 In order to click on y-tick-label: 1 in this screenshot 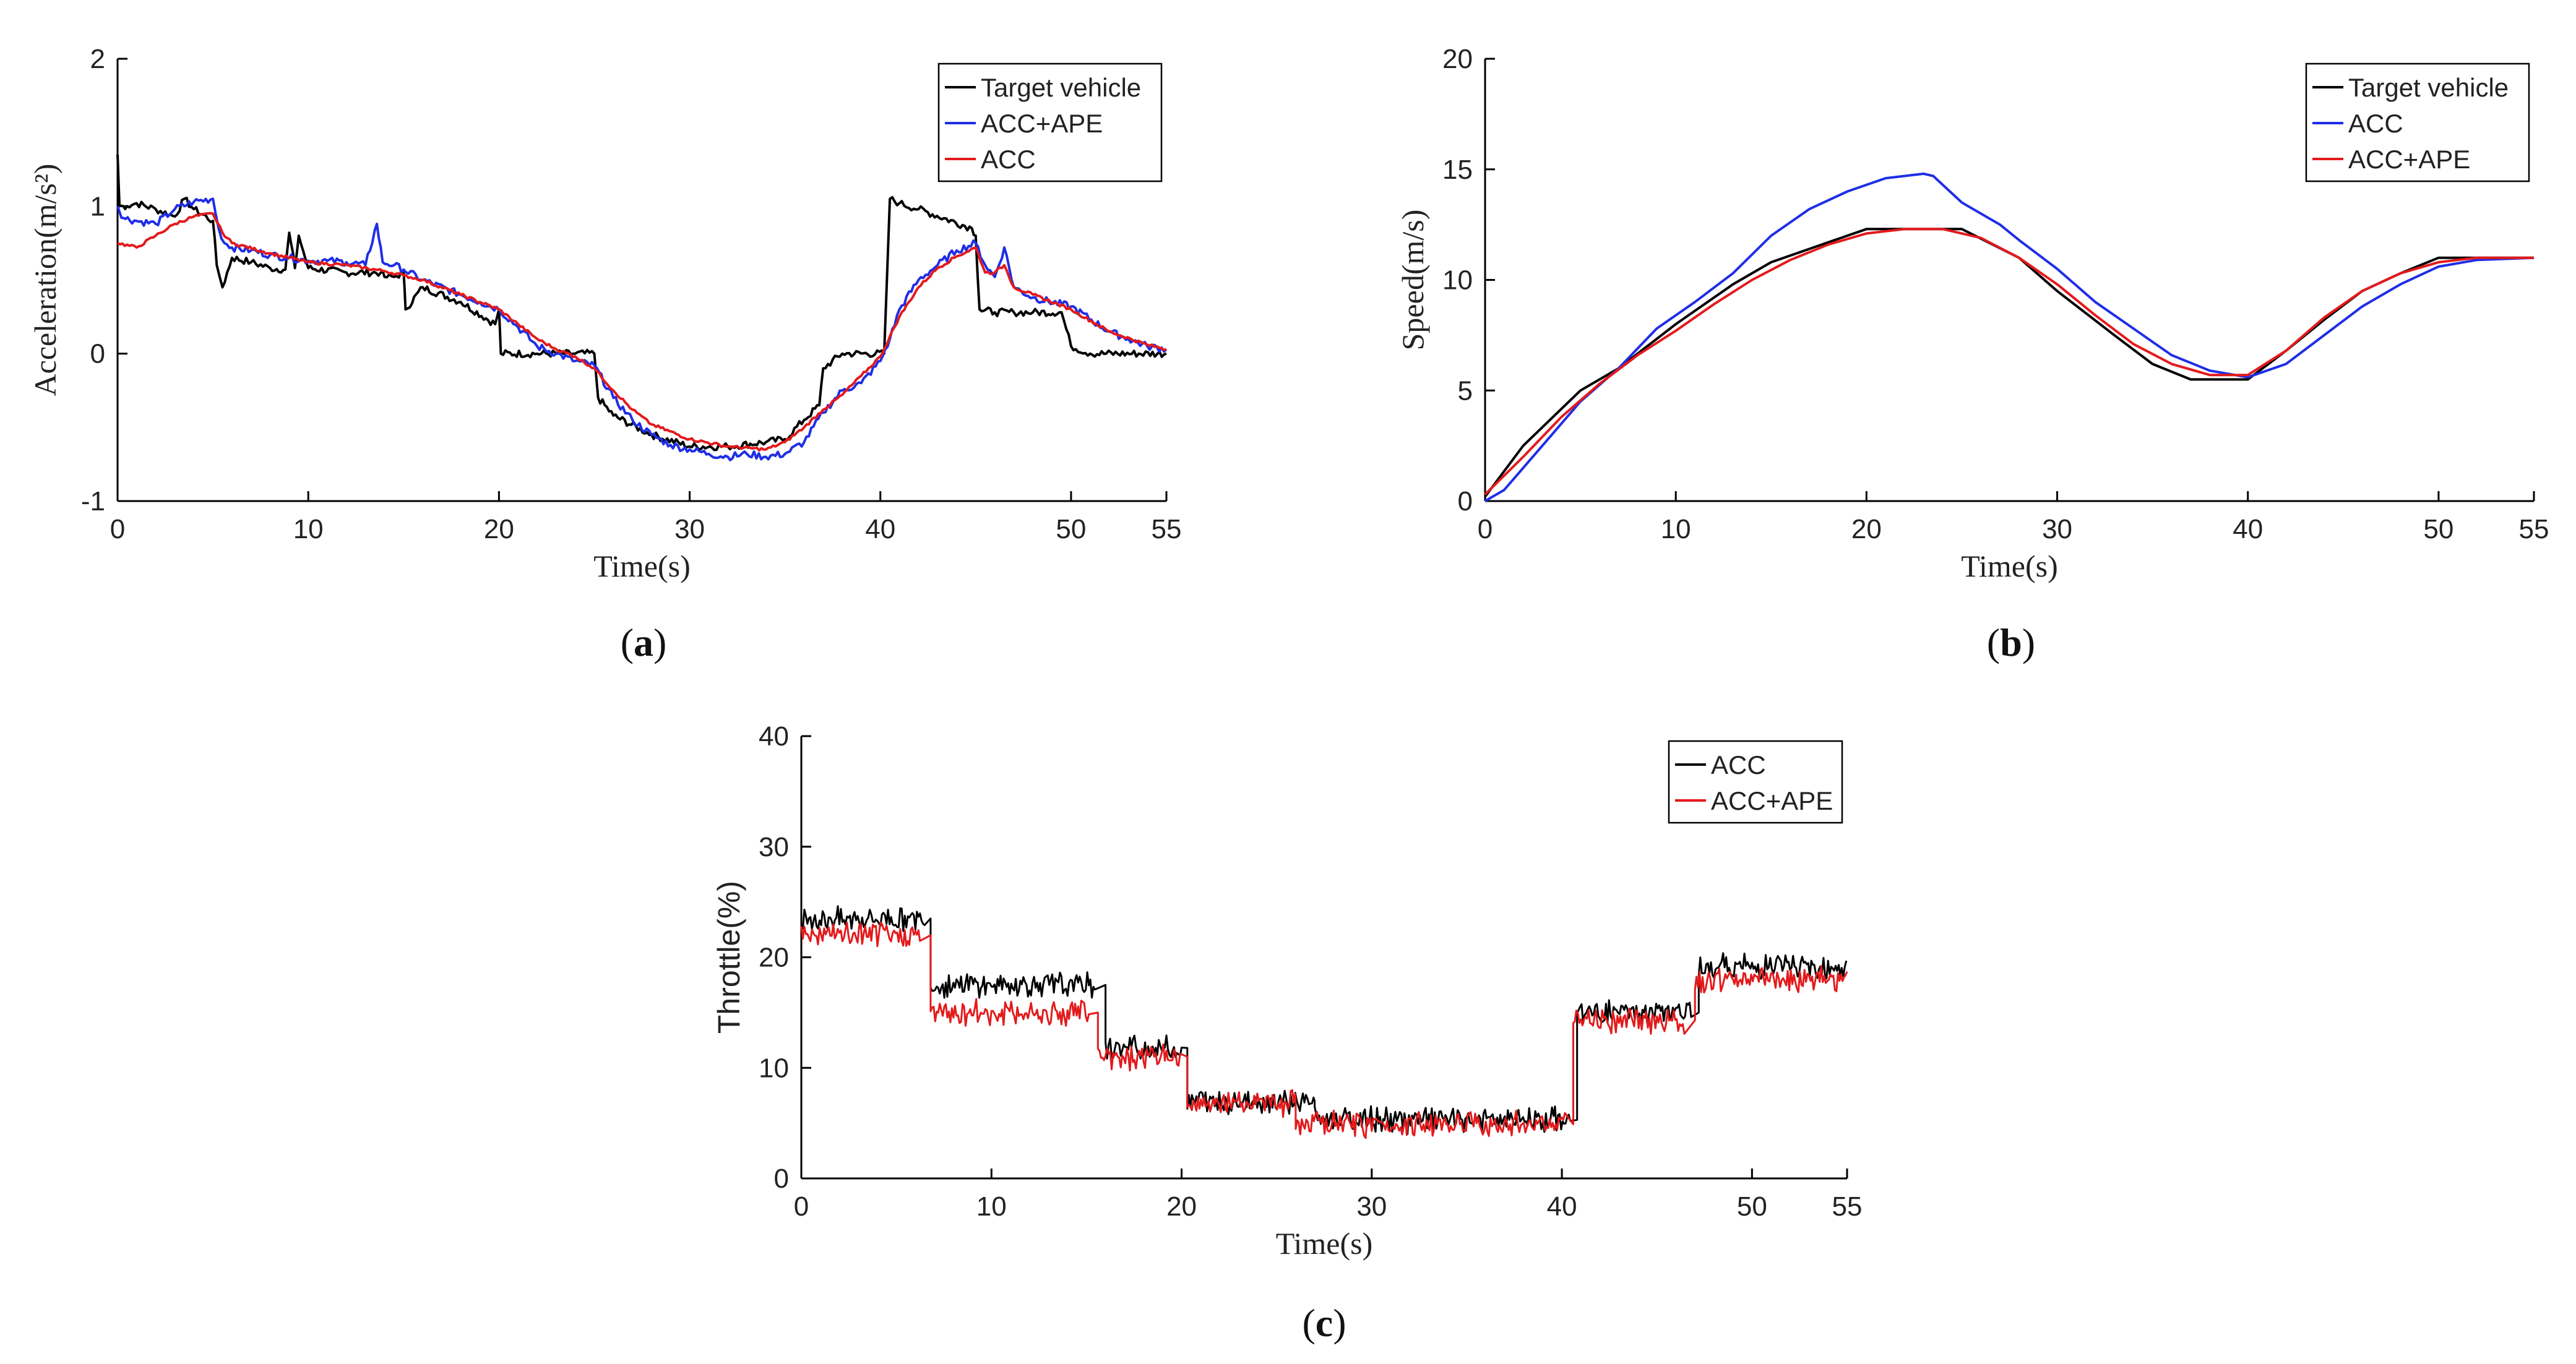, I will do `click(97, 206)`.